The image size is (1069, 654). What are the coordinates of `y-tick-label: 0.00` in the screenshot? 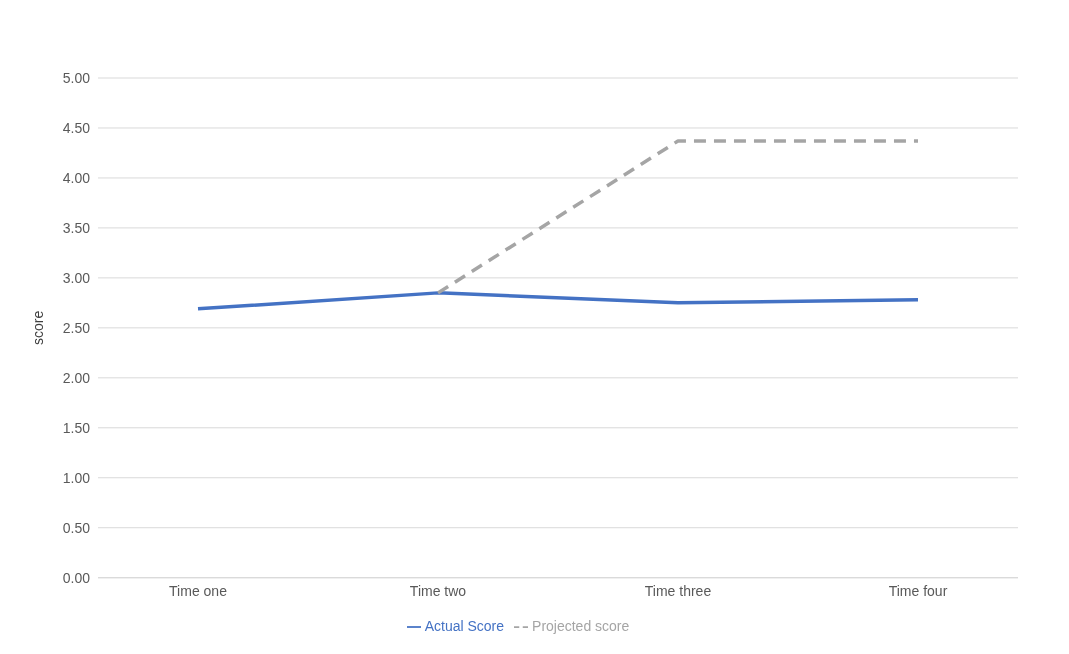 It's located at (76, 577).